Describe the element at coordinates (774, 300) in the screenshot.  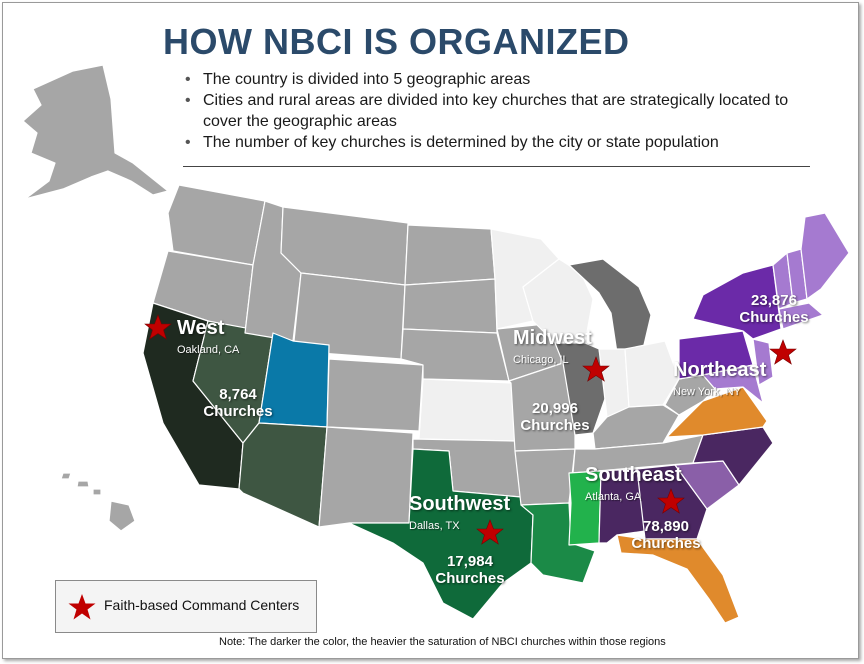
I see `region-northeast-count-number: 23,876` at that location.